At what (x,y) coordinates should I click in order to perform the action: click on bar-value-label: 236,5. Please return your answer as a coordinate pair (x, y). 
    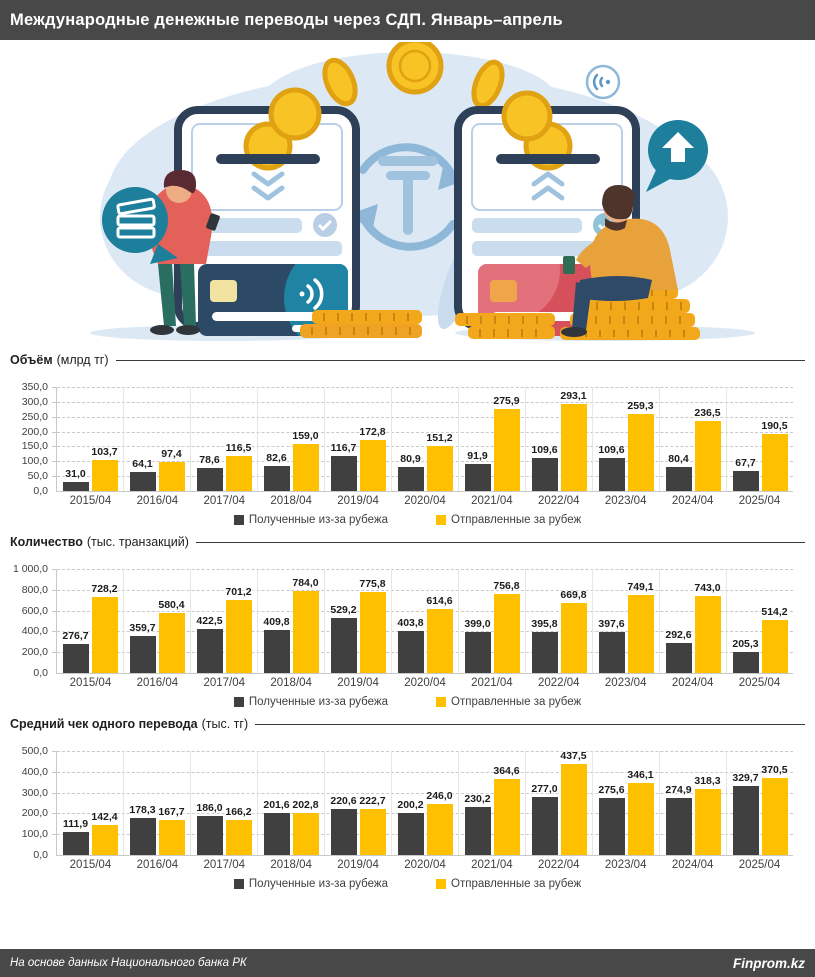
    Looking at the image, I should click on (707, 412).